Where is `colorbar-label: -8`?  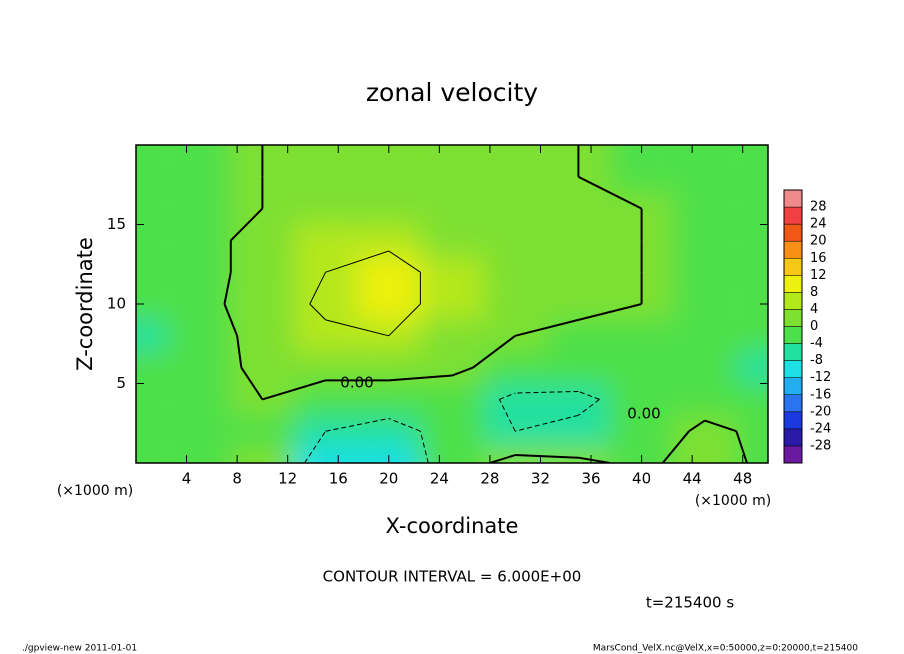
colorbar-label: -8 is located at coordinates (816, 360).